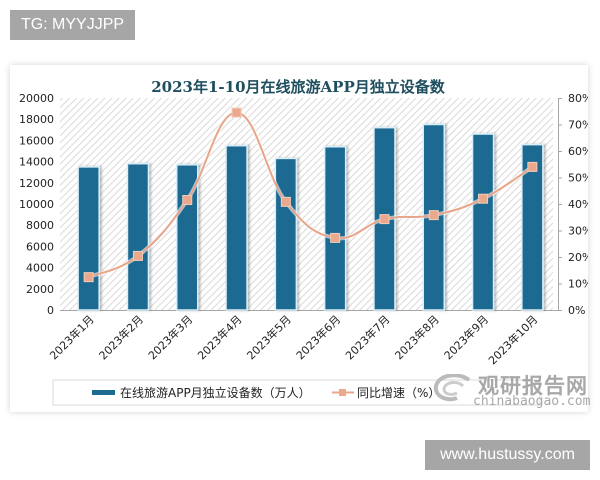  I want to click on left-tick-label: 10000, so click(36, 204).